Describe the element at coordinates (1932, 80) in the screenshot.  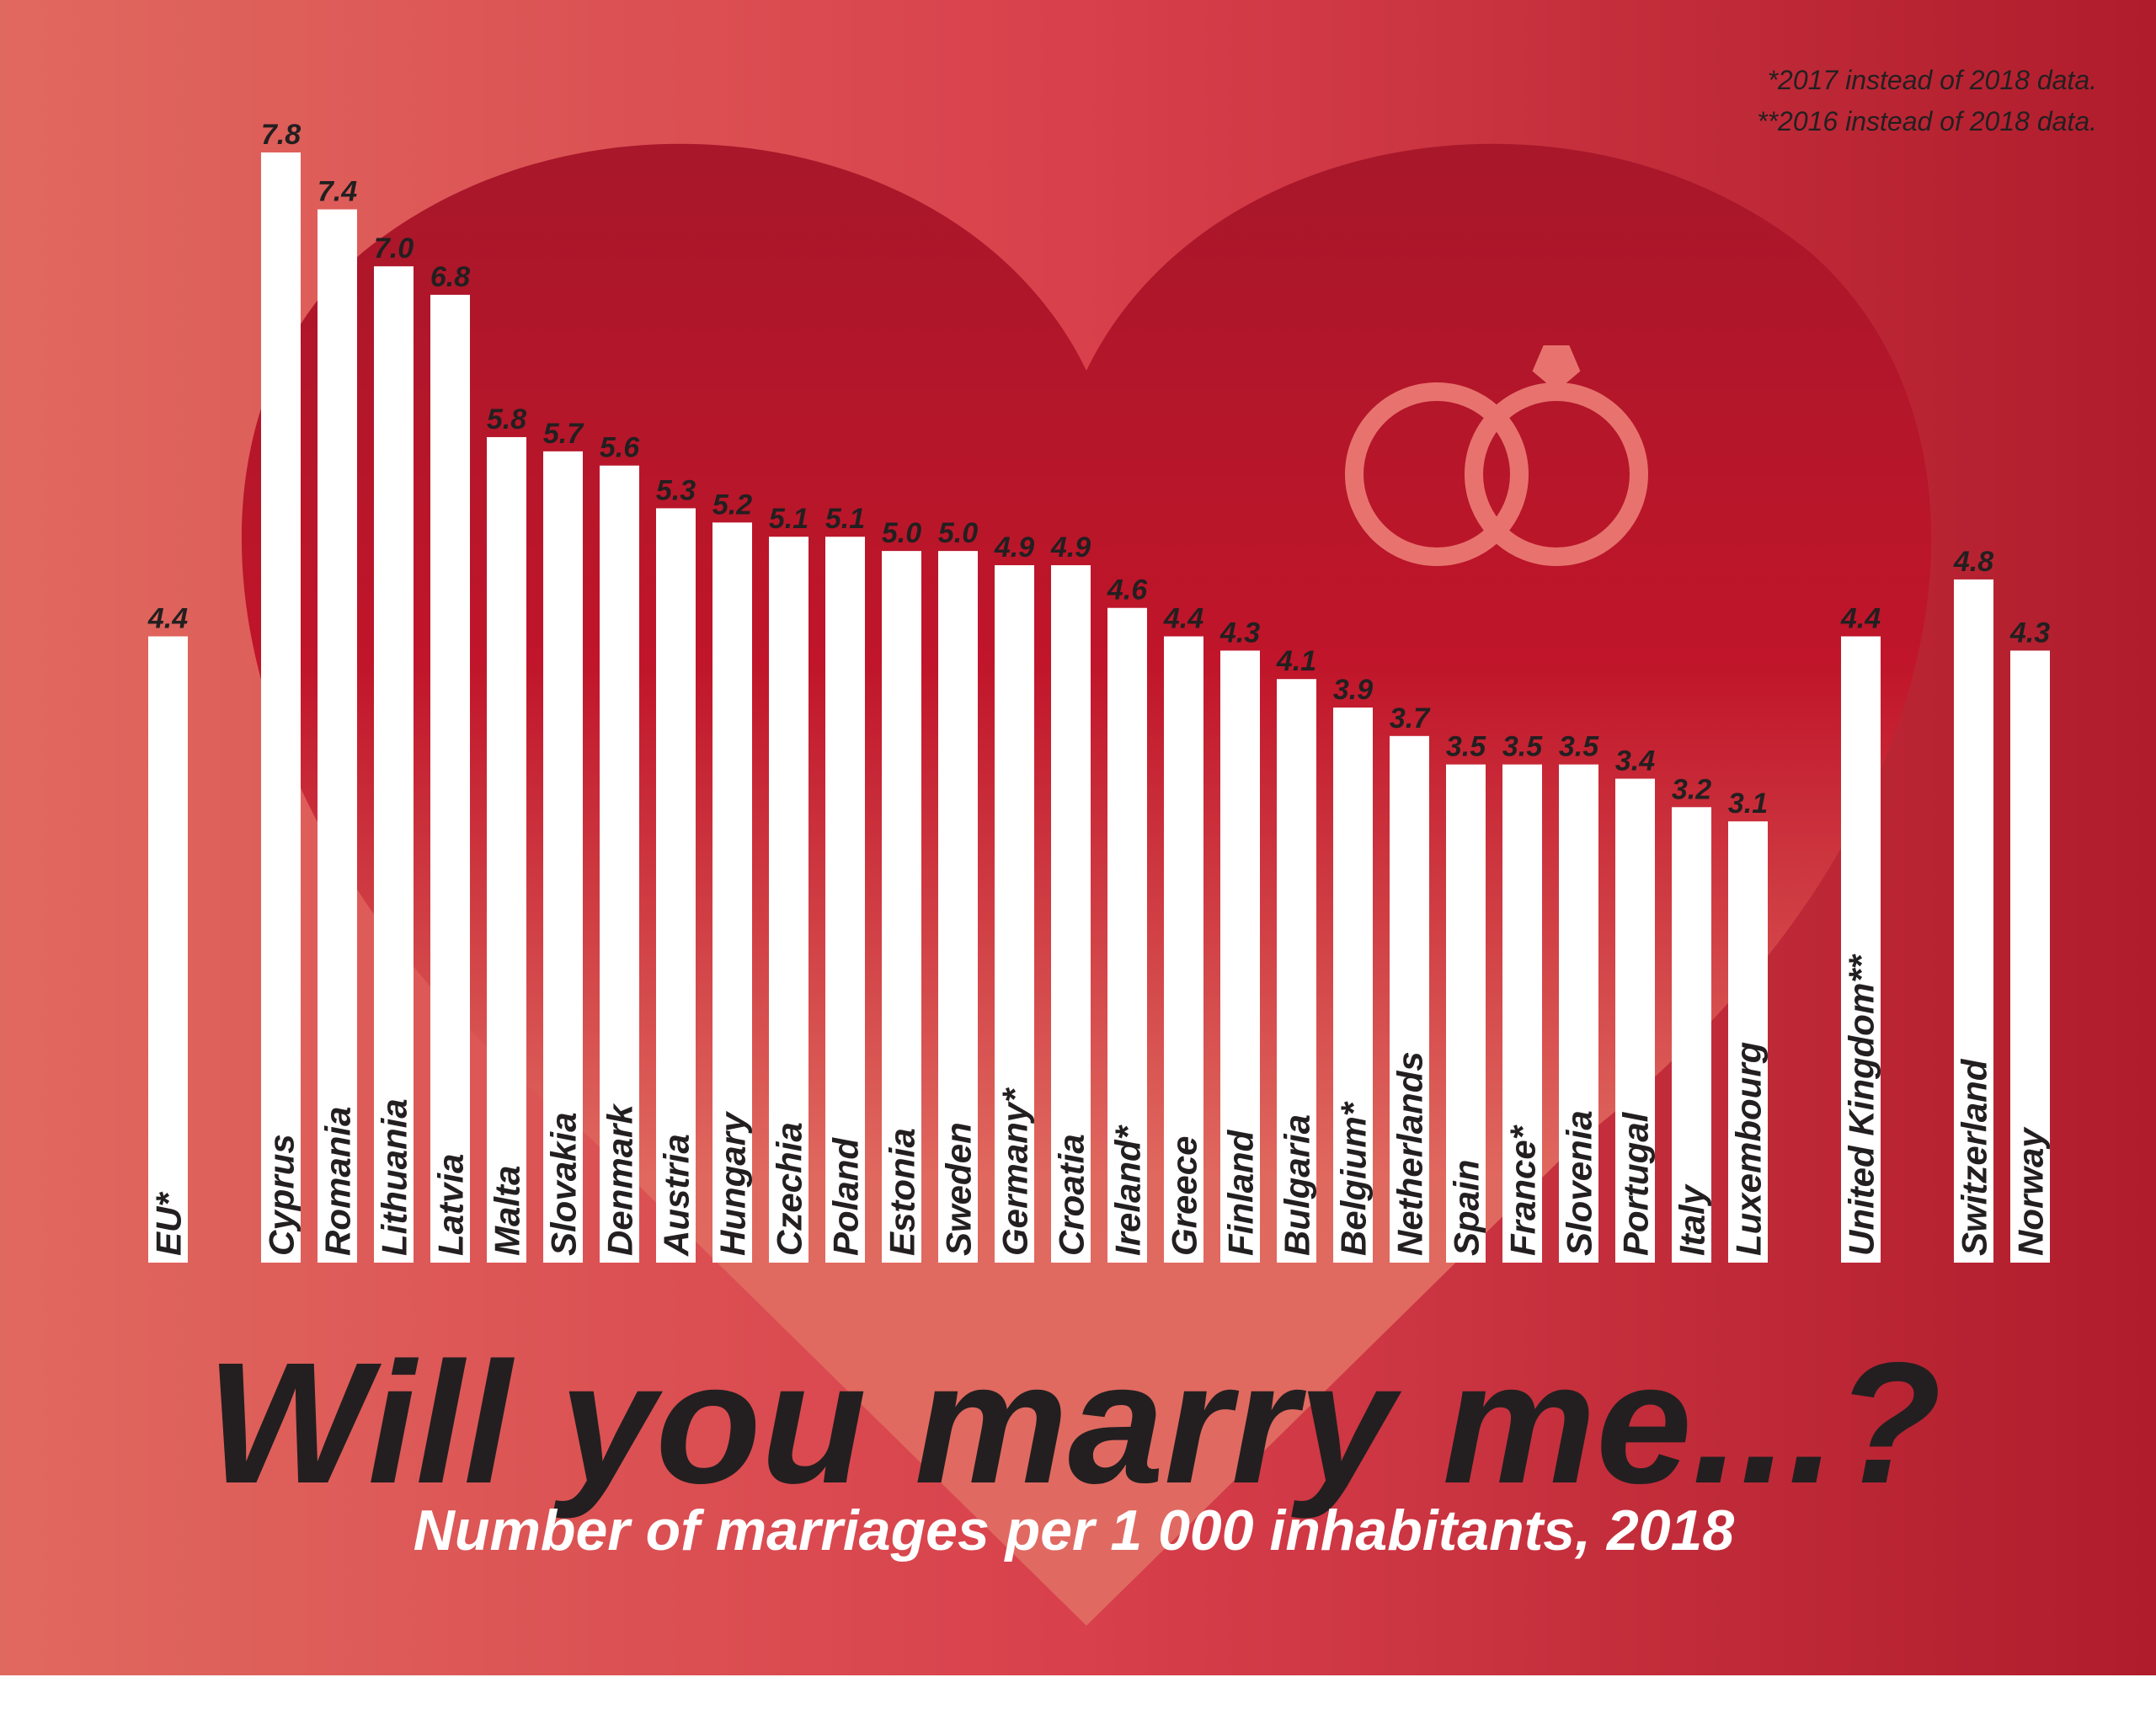
I see `footnote: *2017 instead of 2018 data.` at that location.